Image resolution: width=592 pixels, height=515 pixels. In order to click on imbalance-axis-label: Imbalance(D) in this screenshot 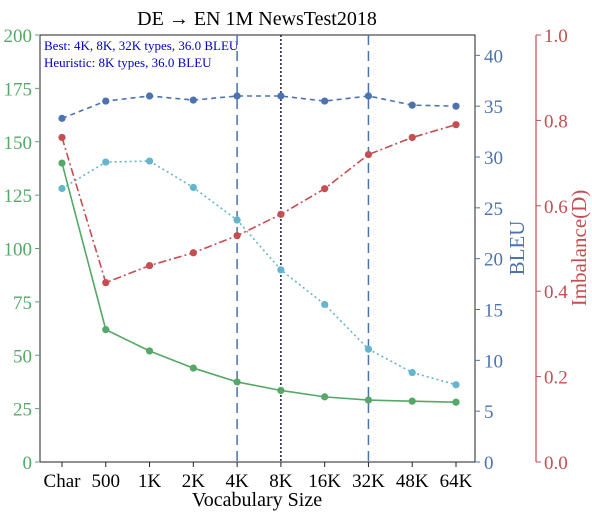, I will do `click(579, 248)`.